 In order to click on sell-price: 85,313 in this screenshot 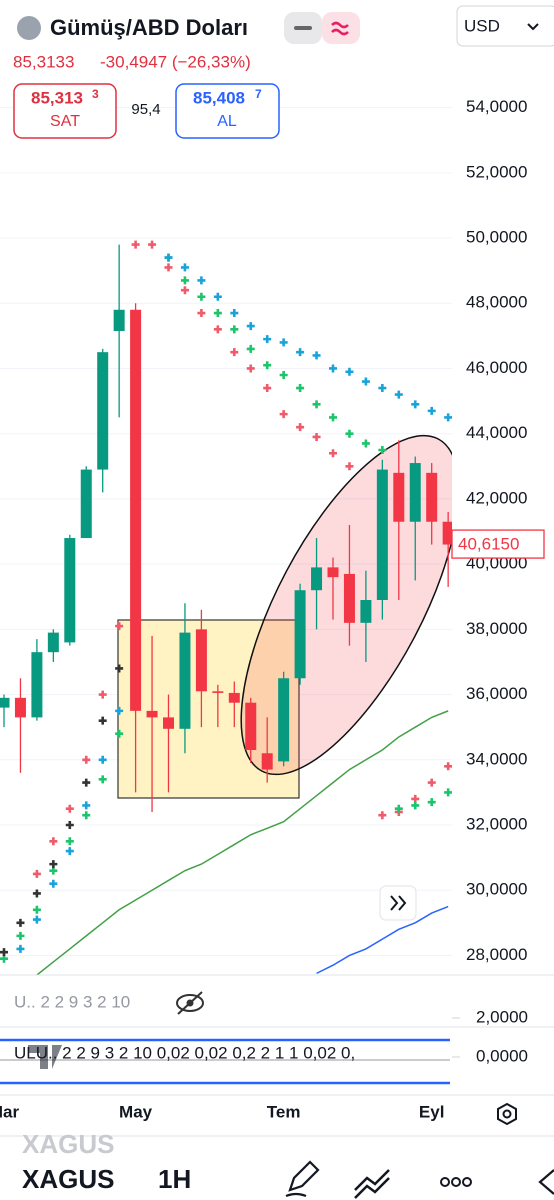, I will do `click(57, 97)`.